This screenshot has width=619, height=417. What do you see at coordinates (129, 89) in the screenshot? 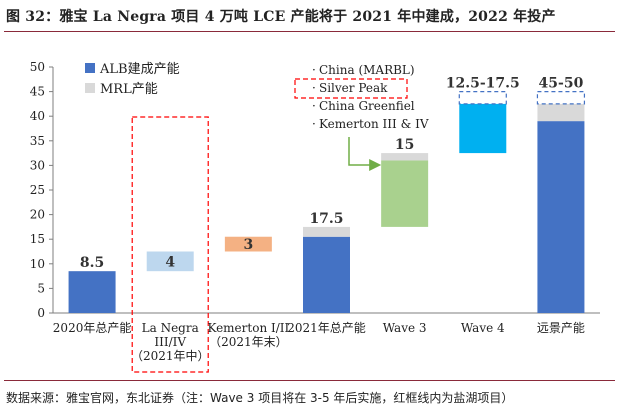
I see `legend-label: MRL产能` at bounding box center [129, 89].